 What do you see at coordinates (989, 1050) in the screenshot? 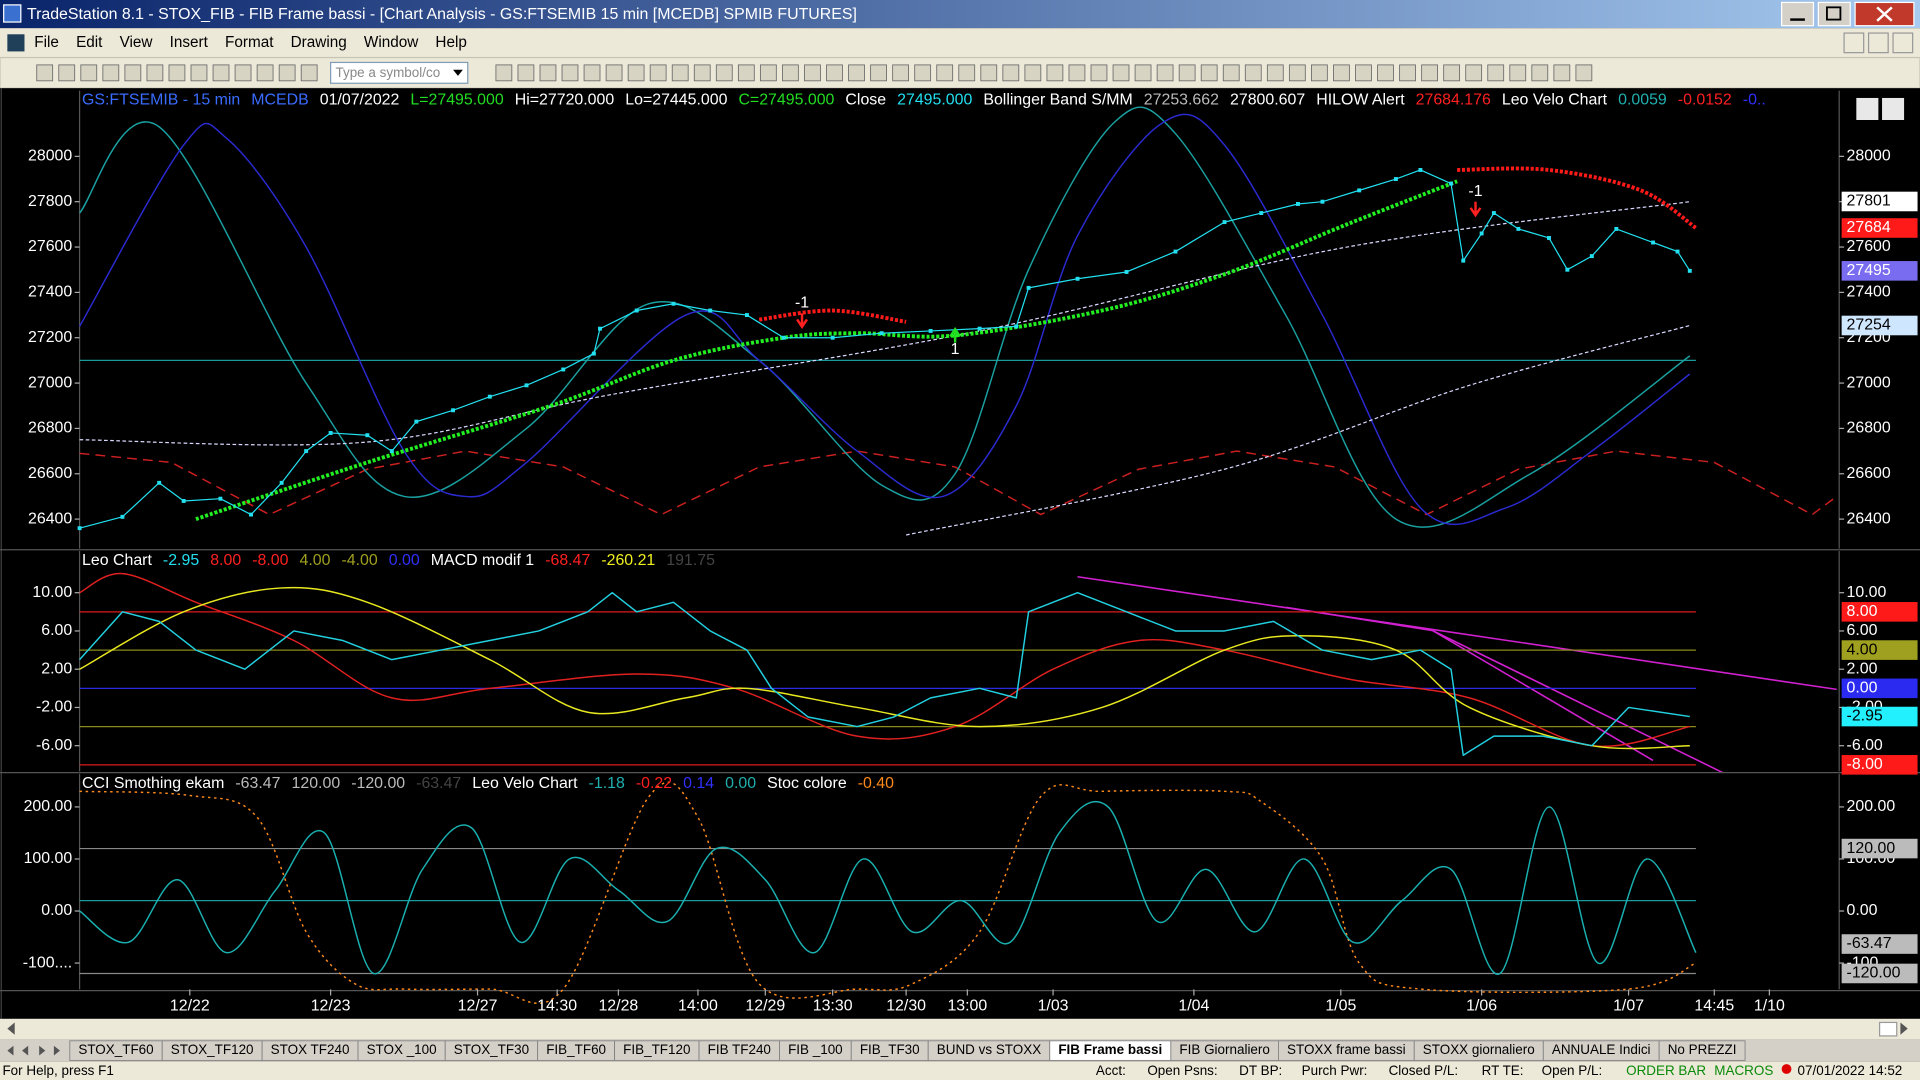
I see `tab: BUND vs STOXX` at bounding box center [989, 1050].